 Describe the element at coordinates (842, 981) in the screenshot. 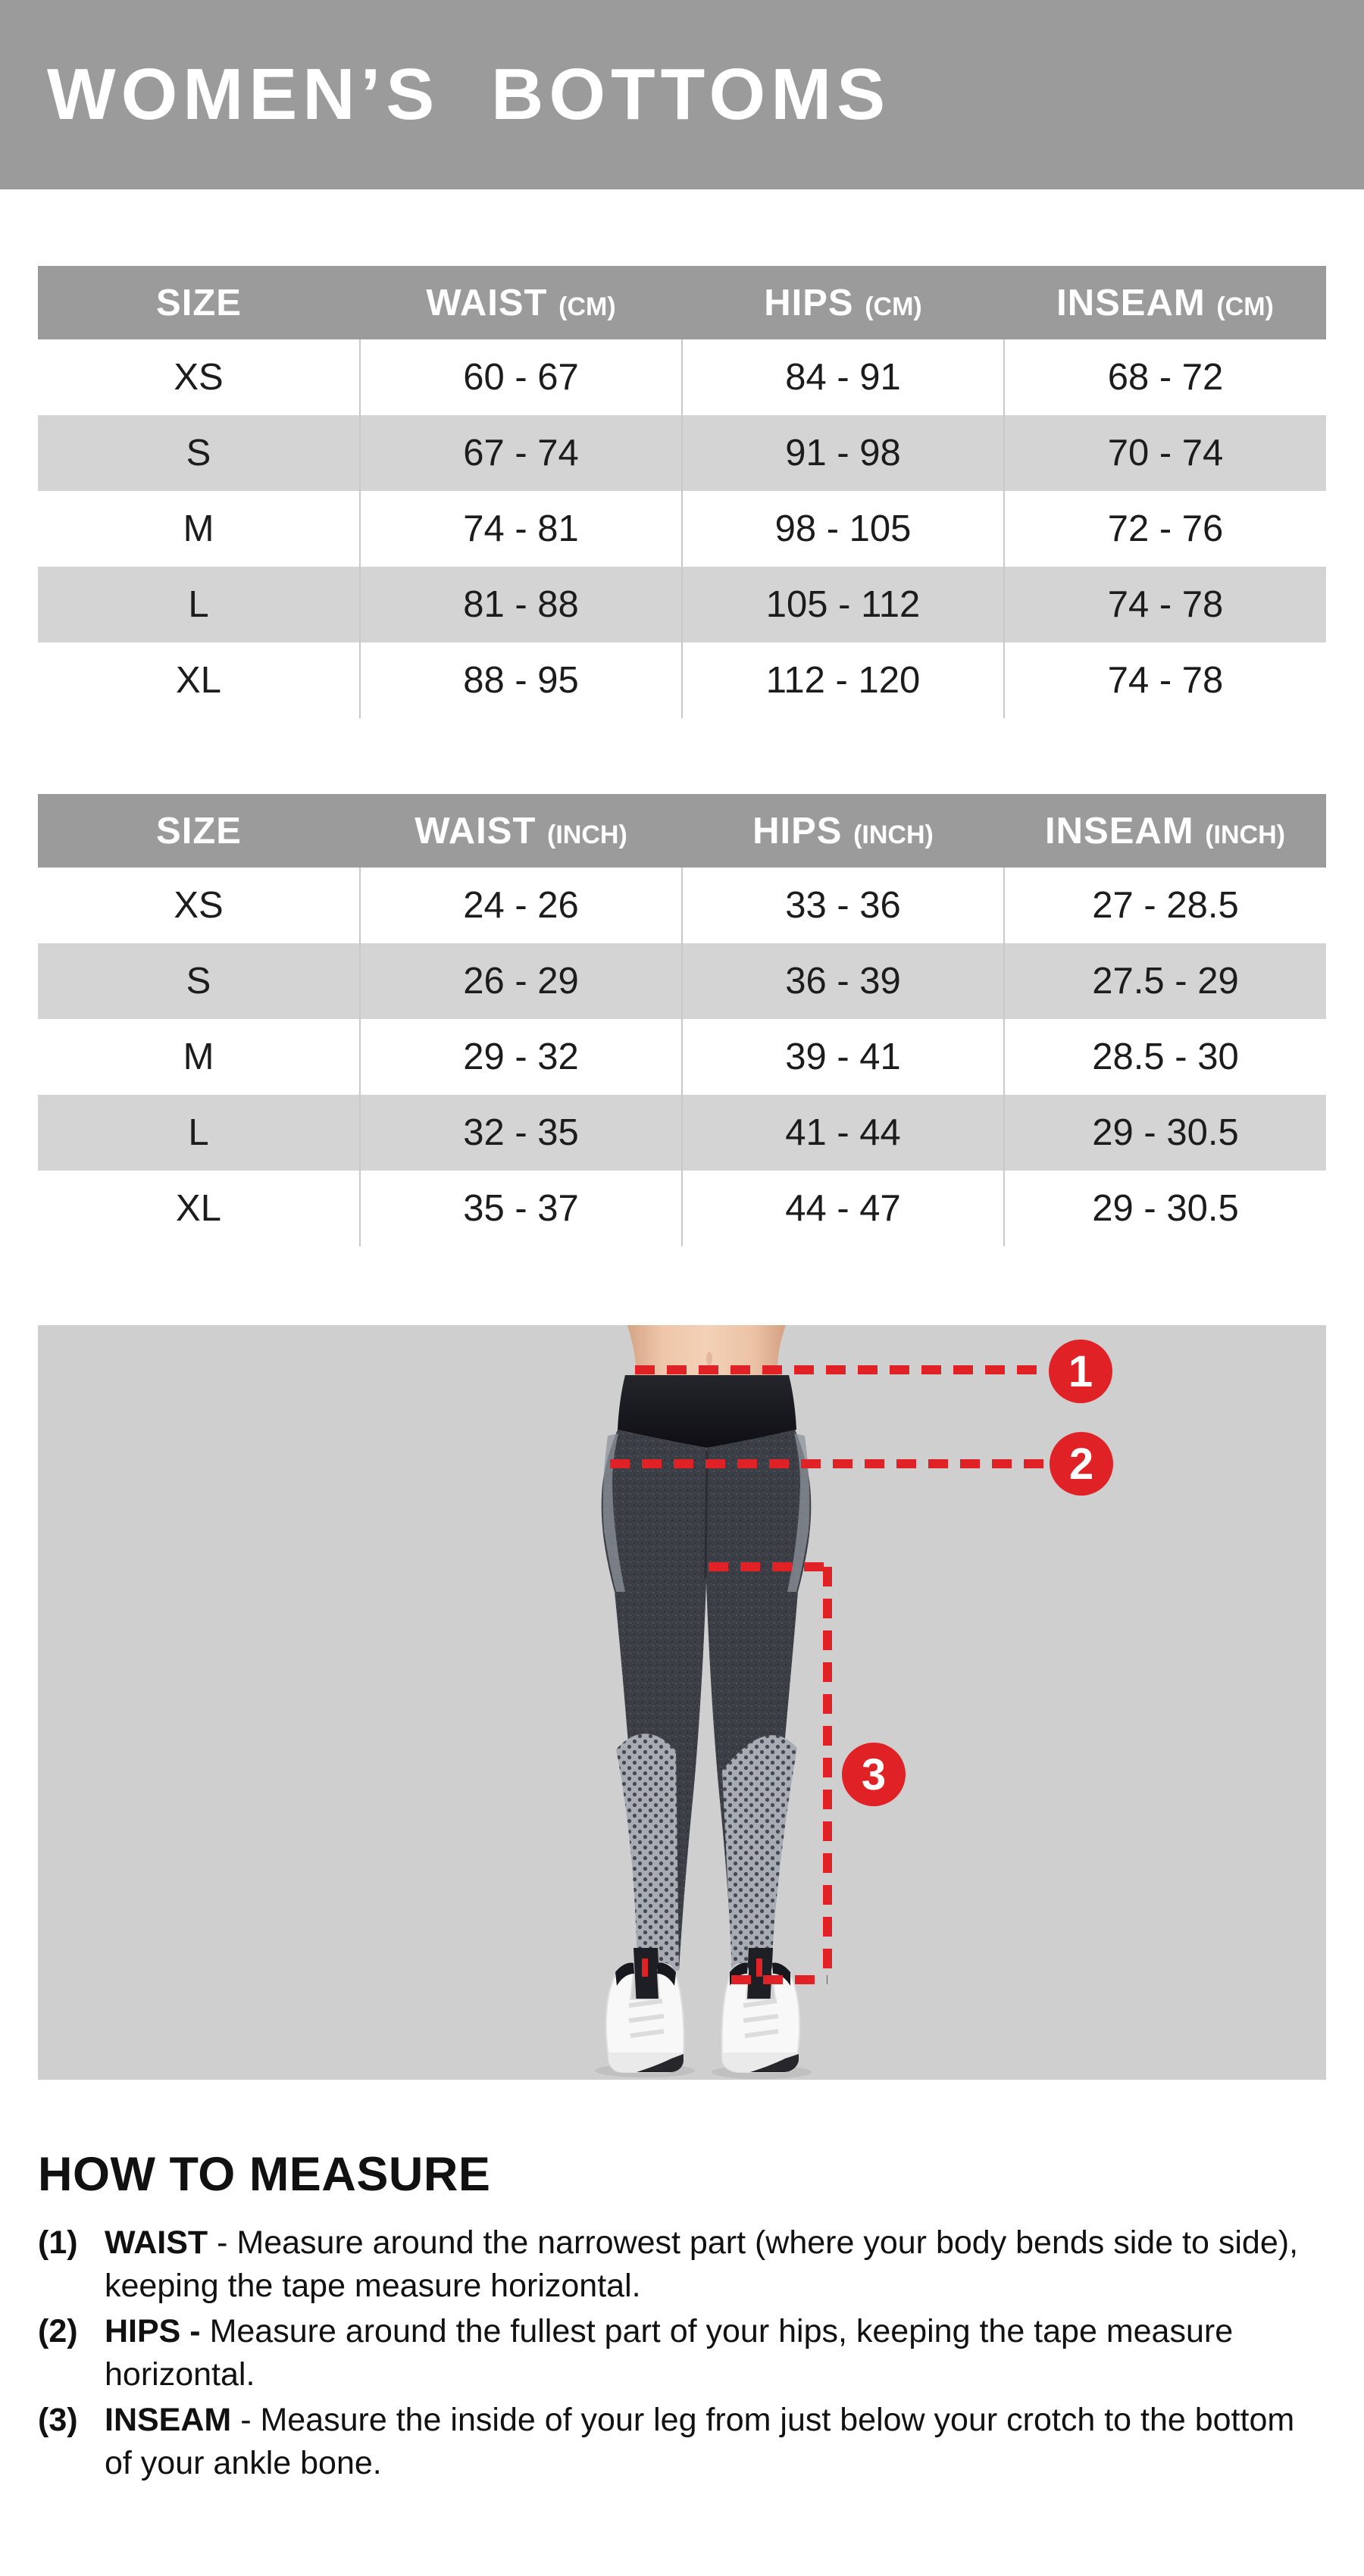

I see `cell-hips: 36 - 39` at that location.